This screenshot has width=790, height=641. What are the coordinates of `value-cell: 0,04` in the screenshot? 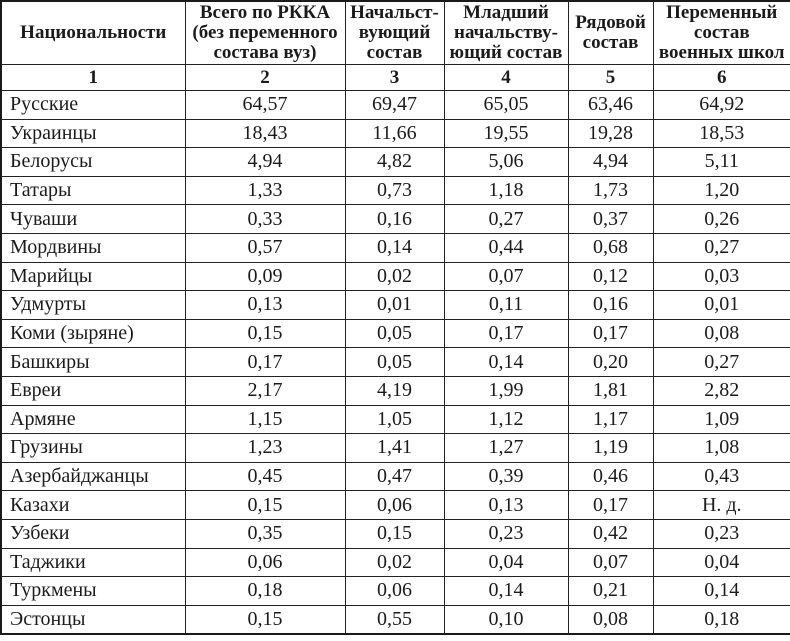 It's located at (506, 562).